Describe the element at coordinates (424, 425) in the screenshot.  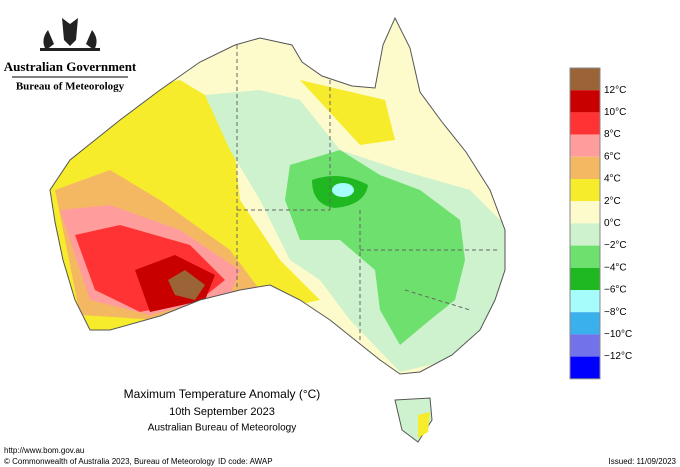
I see `tasmania-anomaly` at that location.